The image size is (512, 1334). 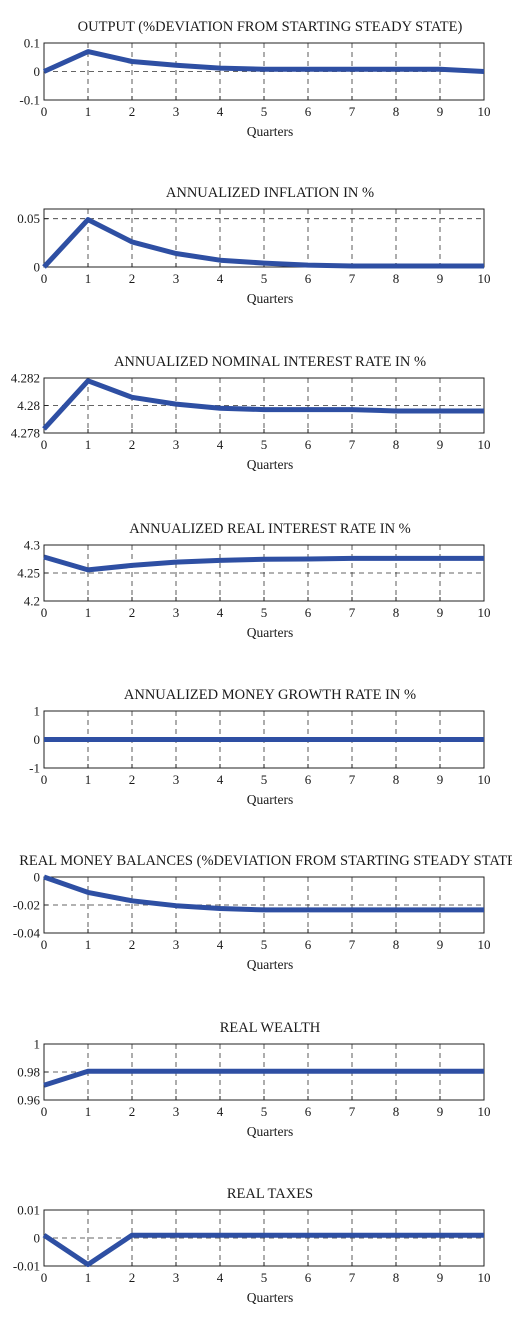 What do you see at coordinates (270, 695) in the screenshot?
I see `chart-title: ANNUALIZED MONEY GROWTH RATE IN %` at bounding box center [270, 695].